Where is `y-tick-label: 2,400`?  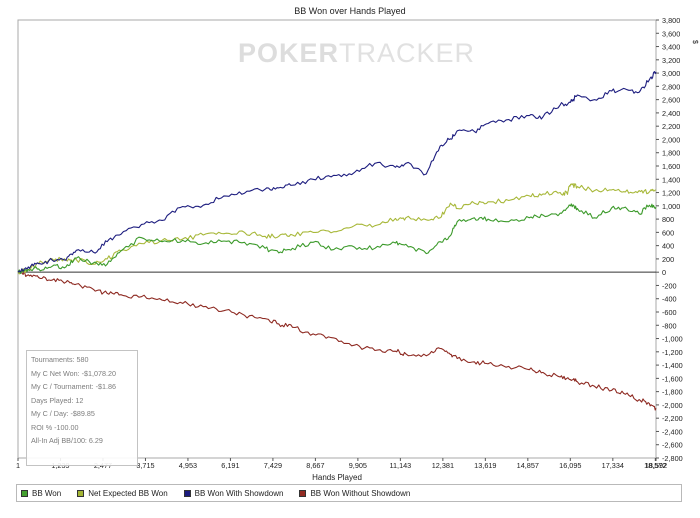
y-tick-label: 2,400 is located at coordinates (671, 113).